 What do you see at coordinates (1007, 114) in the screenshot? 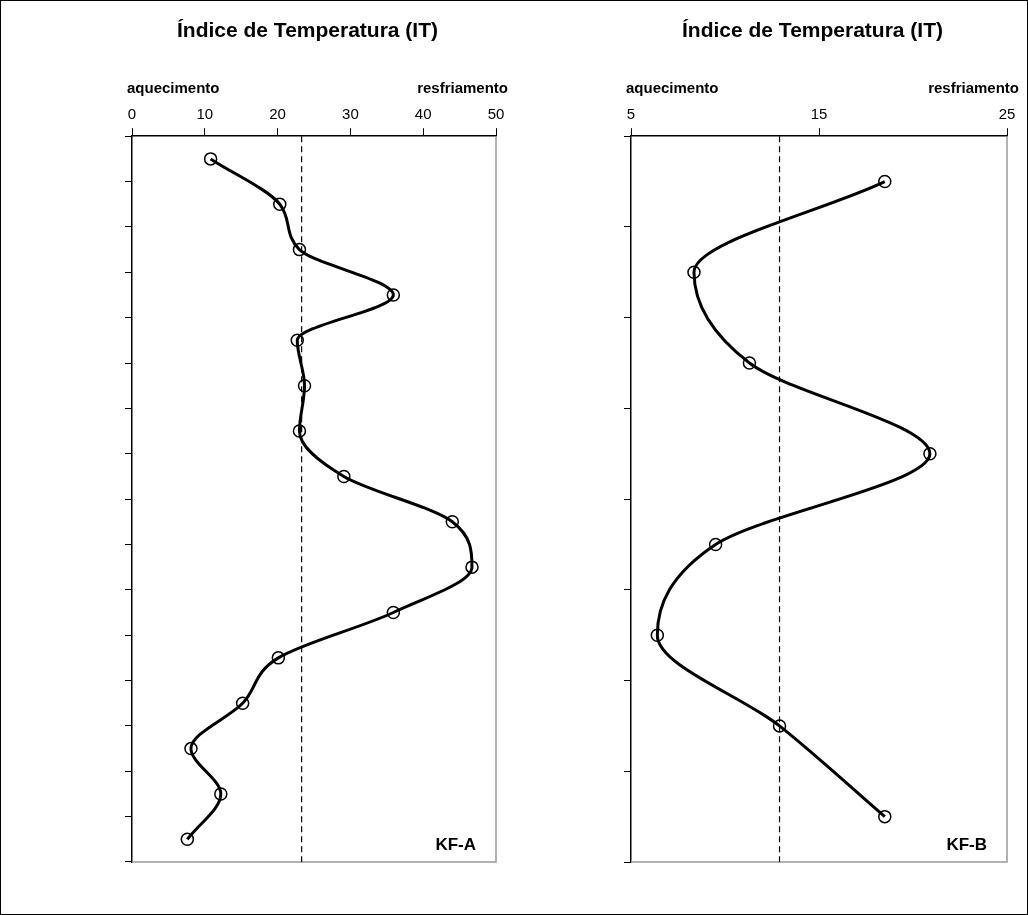
I see `x-tick-label: 25` at bounding box center [1007, 114].